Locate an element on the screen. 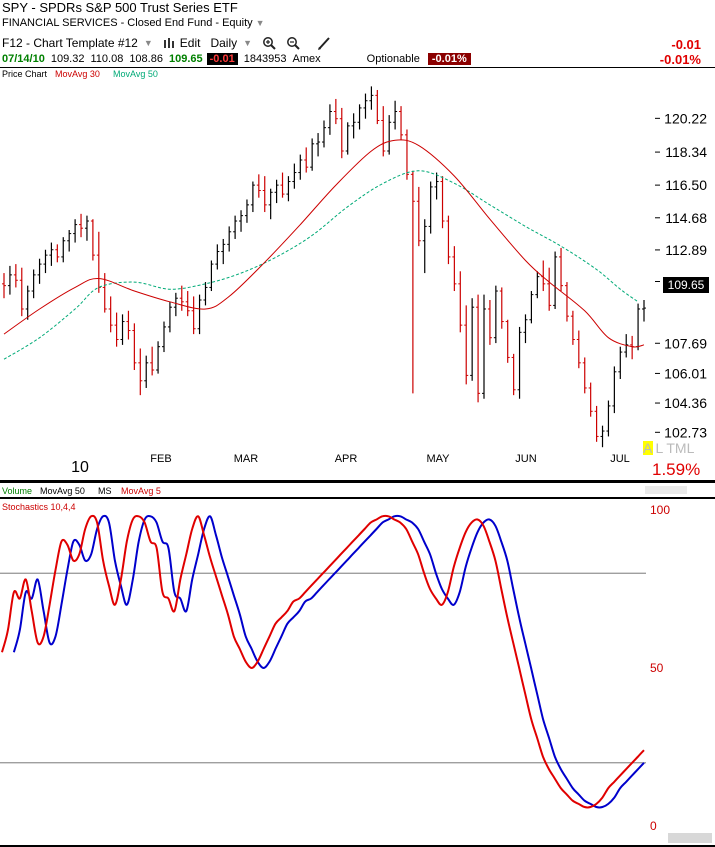 The image size is (715, 847). price-tick-label: 102.73 is located at coordinates (685, 432).